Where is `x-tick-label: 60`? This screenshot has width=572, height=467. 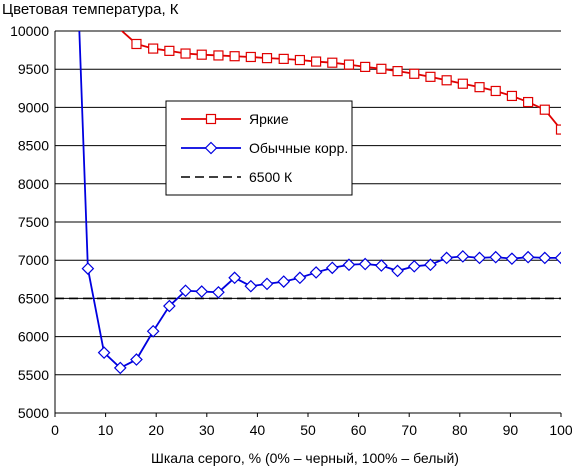 x-tick-label: 60 is located at coordinates (359, 430).